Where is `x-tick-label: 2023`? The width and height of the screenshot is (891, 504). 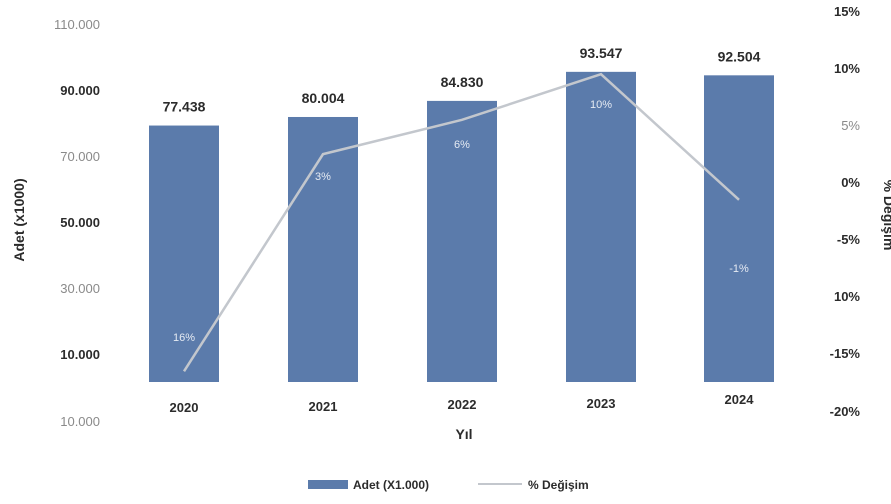
x-tick-label: 2023 is located at coordinates (601, 403).